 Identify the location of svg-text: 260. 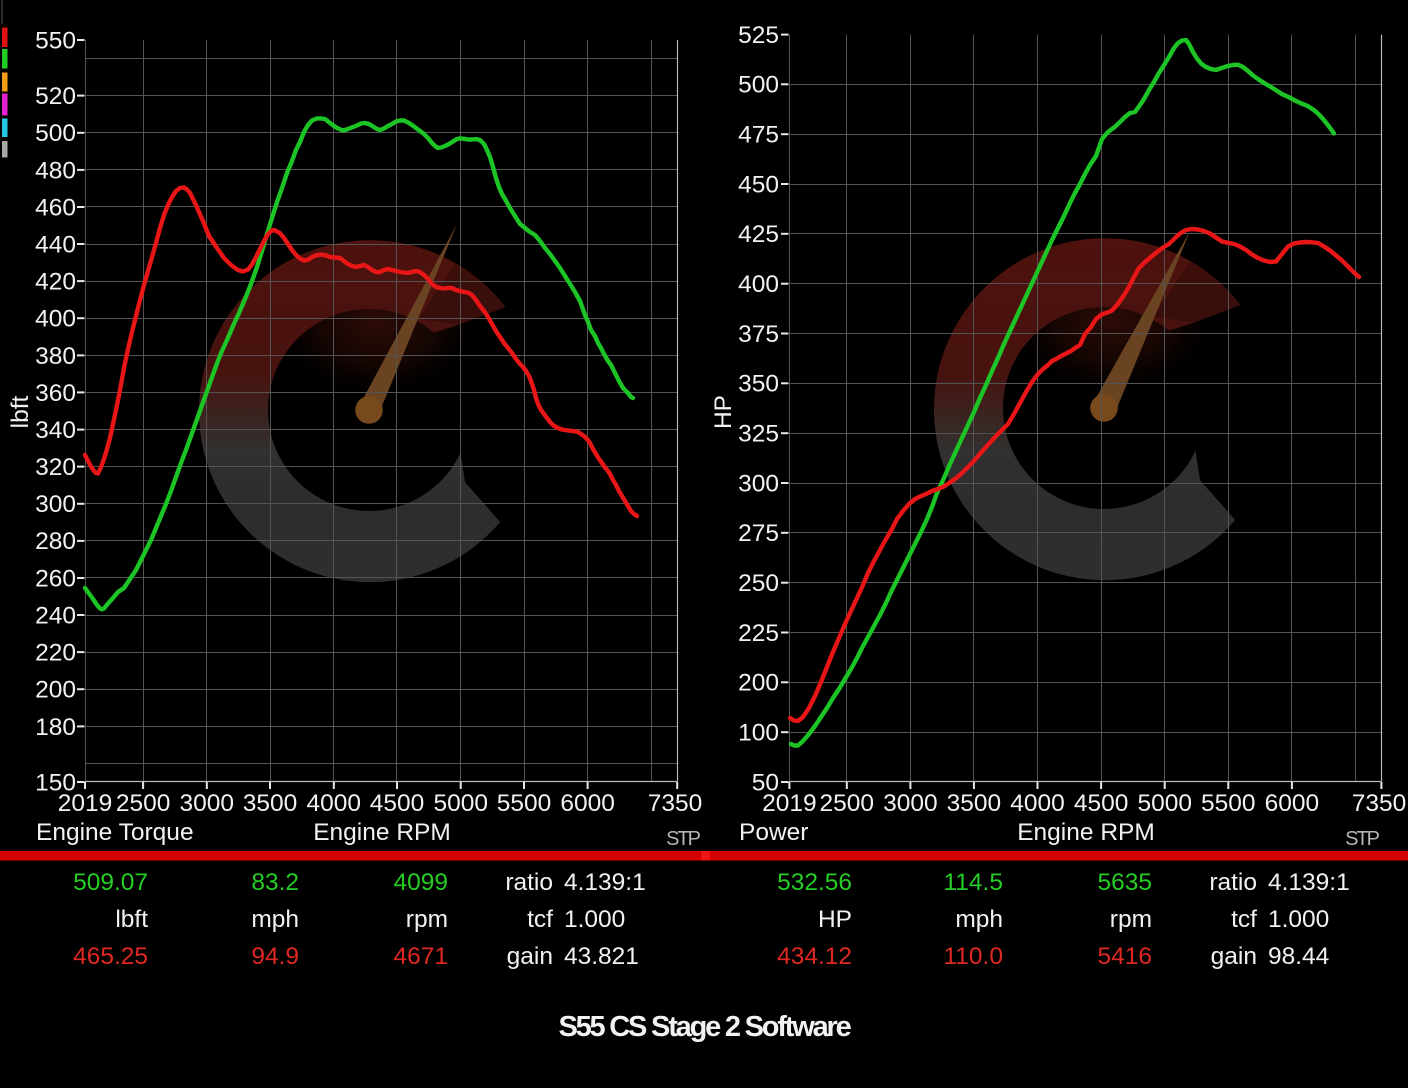
(55, 578).